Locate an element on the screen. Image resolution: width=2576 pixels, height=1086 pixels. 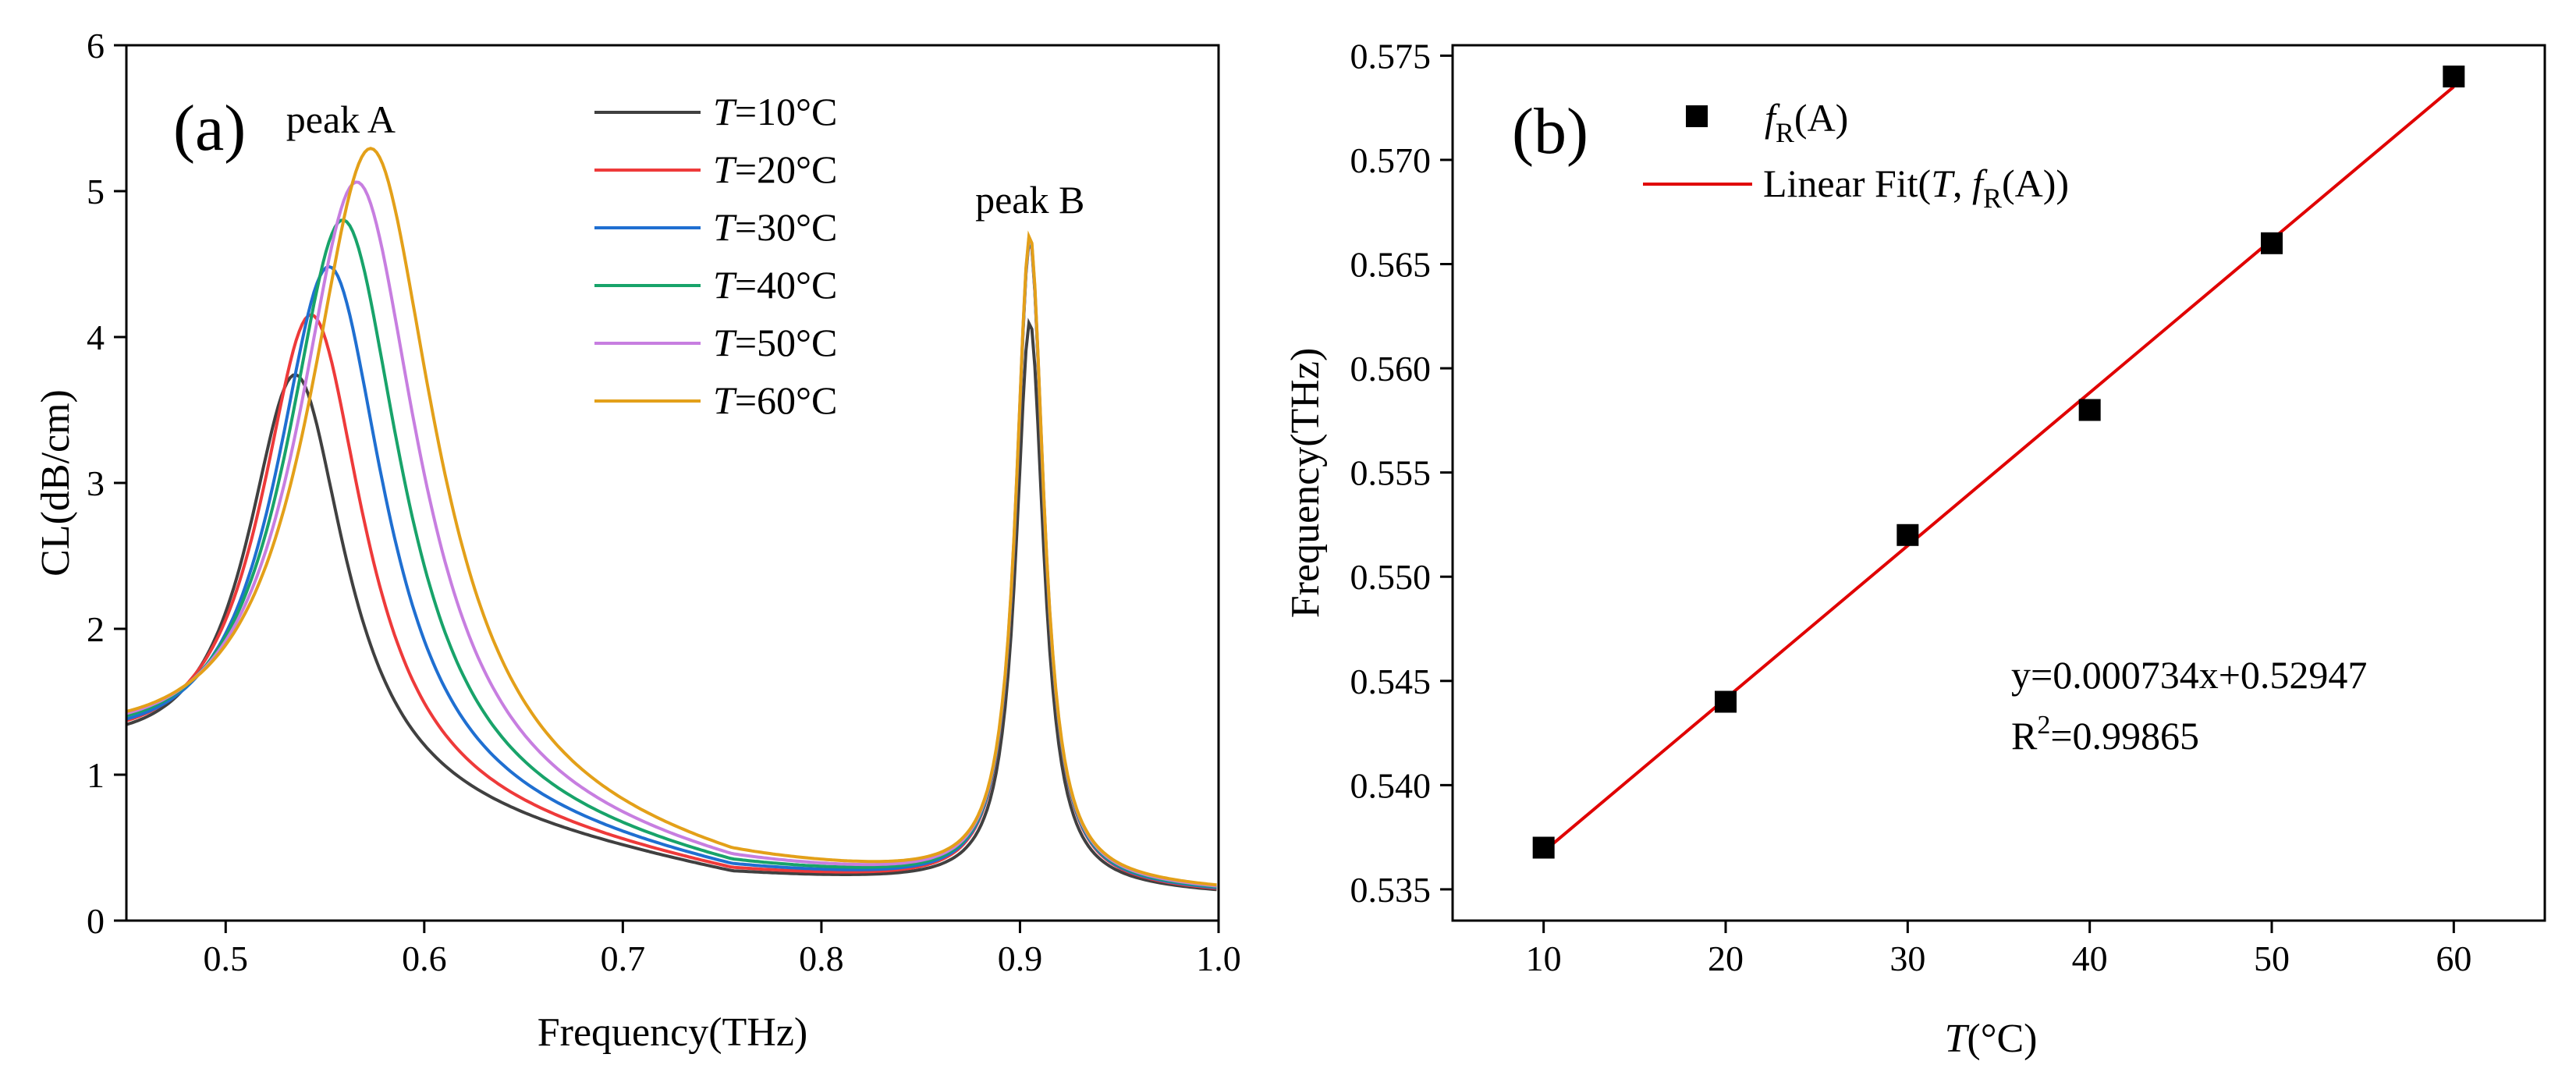
panel-a-label: (a) is located at coordinates (209, 128).